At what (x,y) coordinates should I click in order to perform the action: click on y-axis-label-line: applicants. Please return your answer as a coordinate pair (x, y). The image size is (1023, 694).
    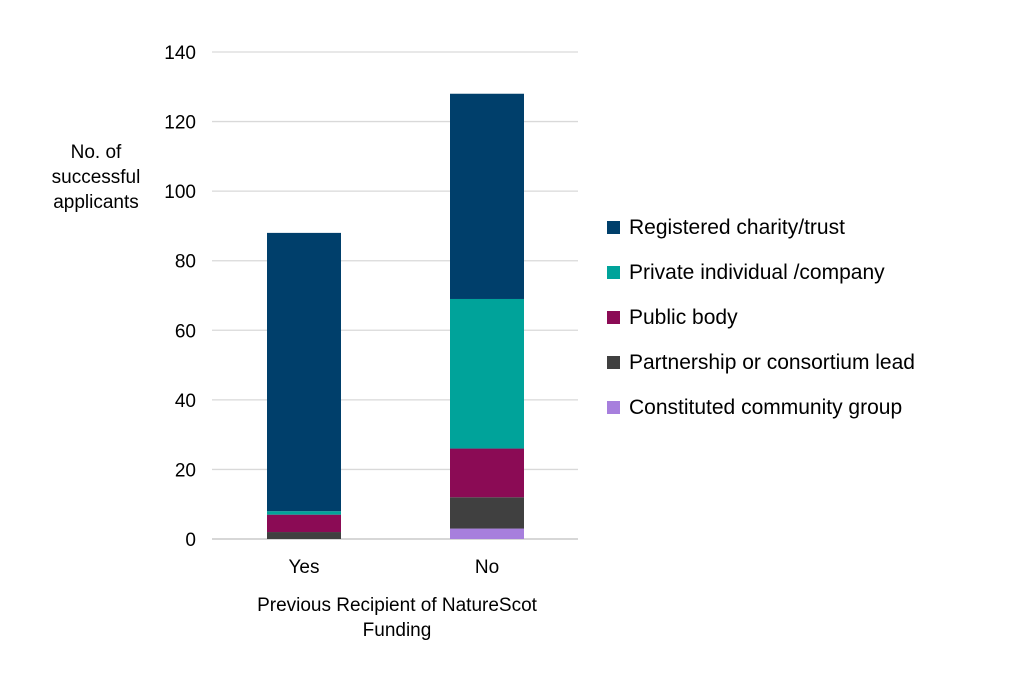
    Looking at the image, I should click on (96, 202).